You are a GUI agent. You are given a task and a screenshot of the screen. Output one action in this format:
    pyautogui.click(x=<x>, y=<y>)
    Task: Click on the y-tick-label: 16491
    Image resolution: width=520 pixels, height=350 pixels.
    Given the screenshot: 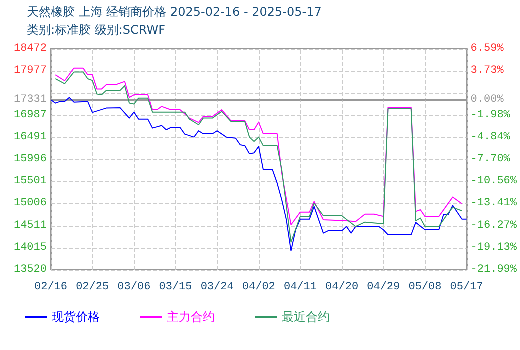 What is the action you would take?
    pyautogui.click(x=31, y=137)
    